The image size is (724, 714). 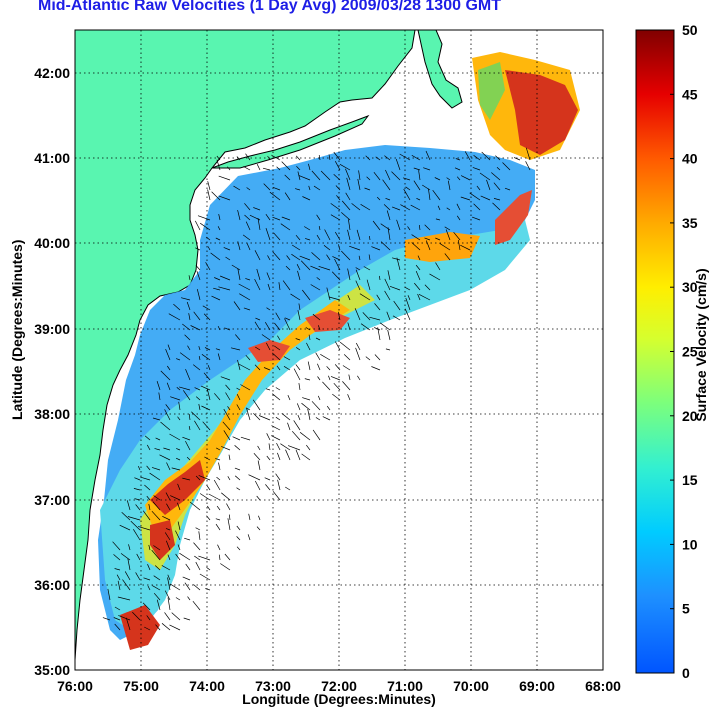 I want to click on land-cape-cod, so click(x=440, y=69).